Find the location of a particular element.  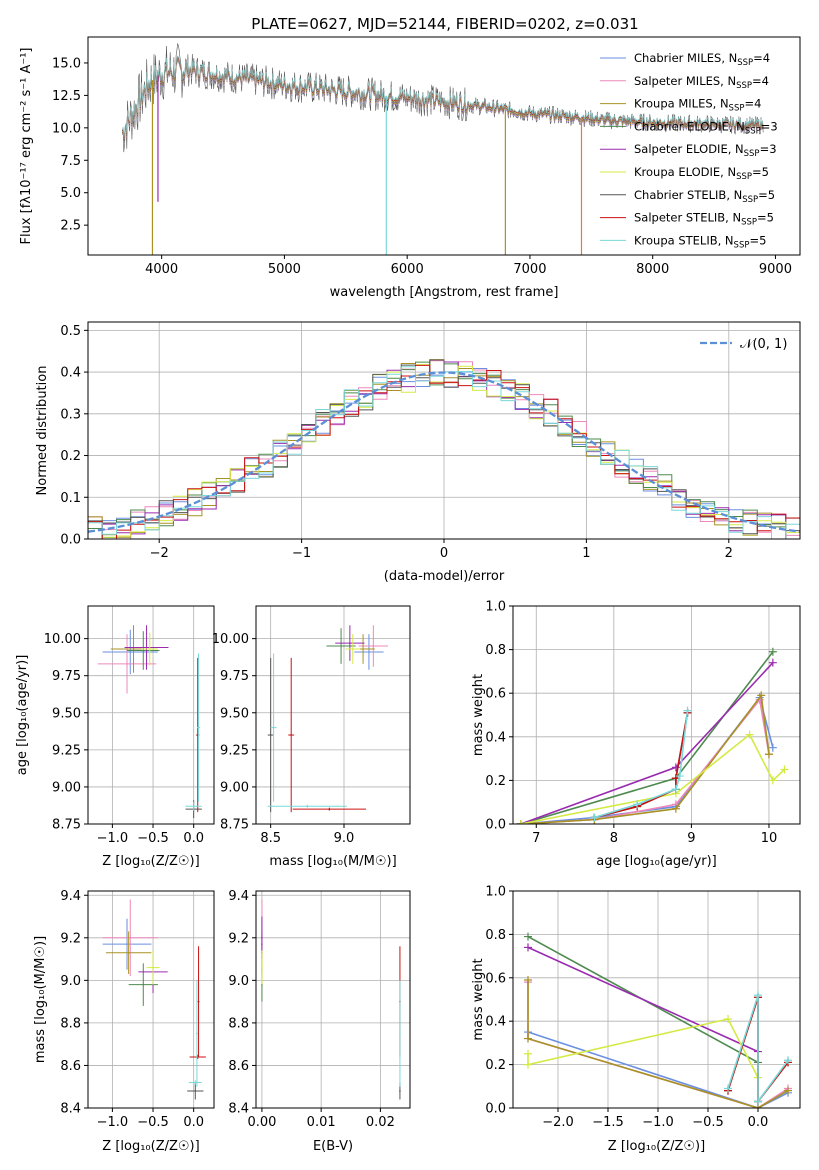

y-tick-label: 7.5 is located at coordinates (70, 161).